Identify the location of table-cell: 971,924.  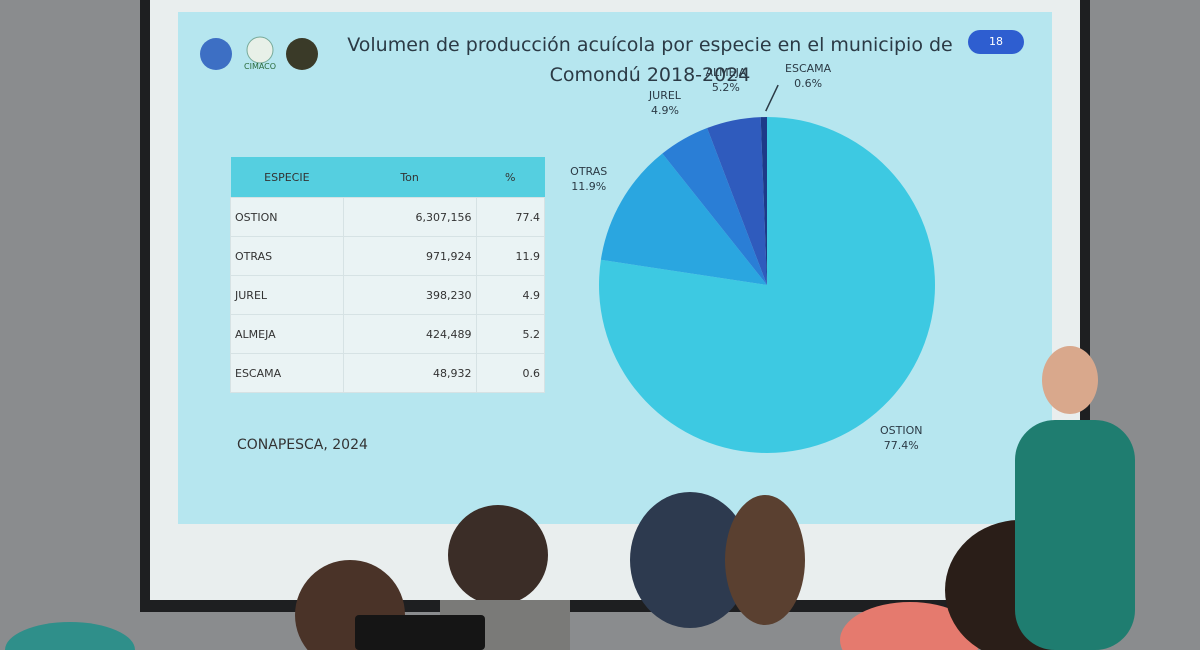
(409, 256).